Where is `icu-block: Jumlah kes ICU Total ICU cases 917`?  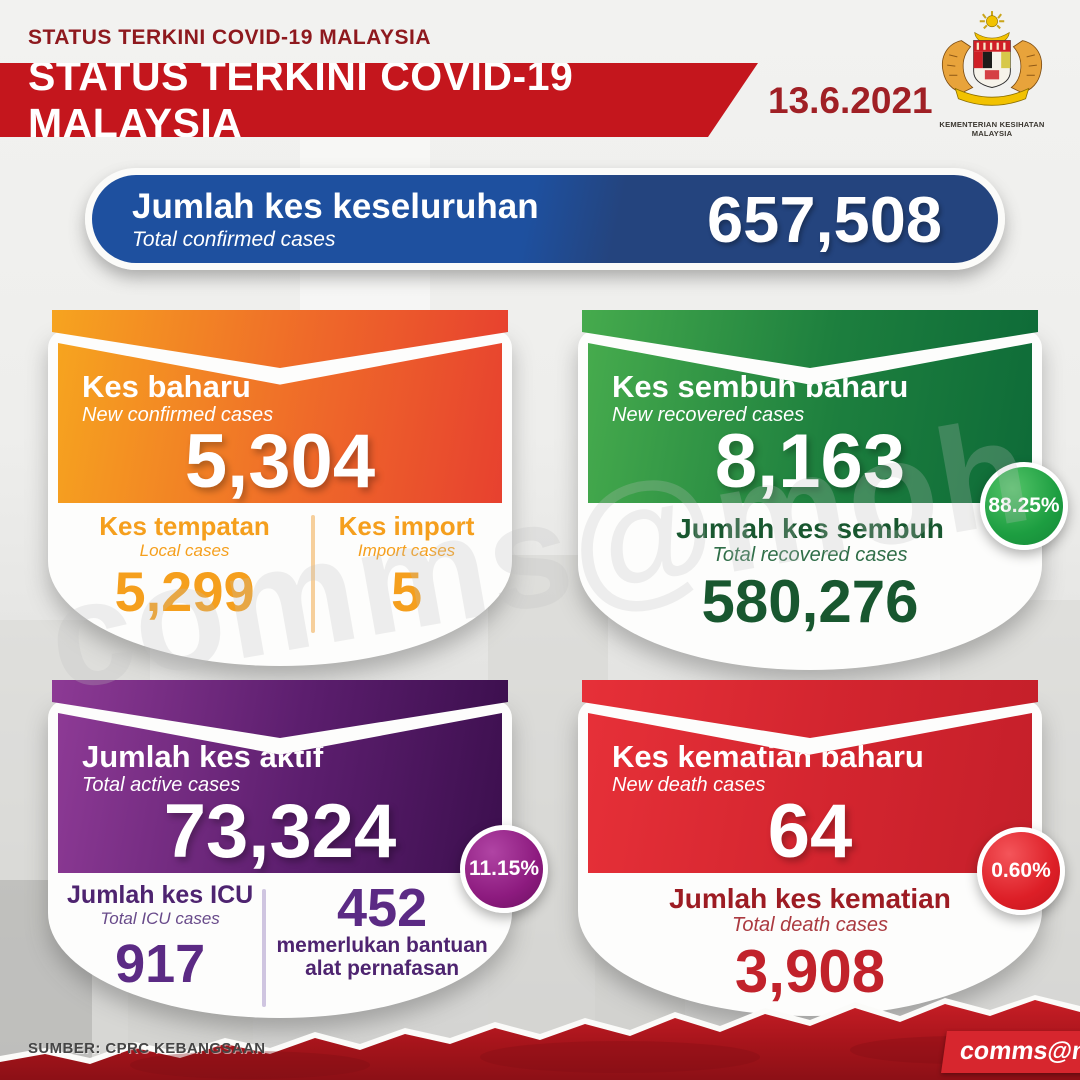
icu-block: Jumlah kes ICU Total ICU cases 917 is located at coordinates (160, 932).